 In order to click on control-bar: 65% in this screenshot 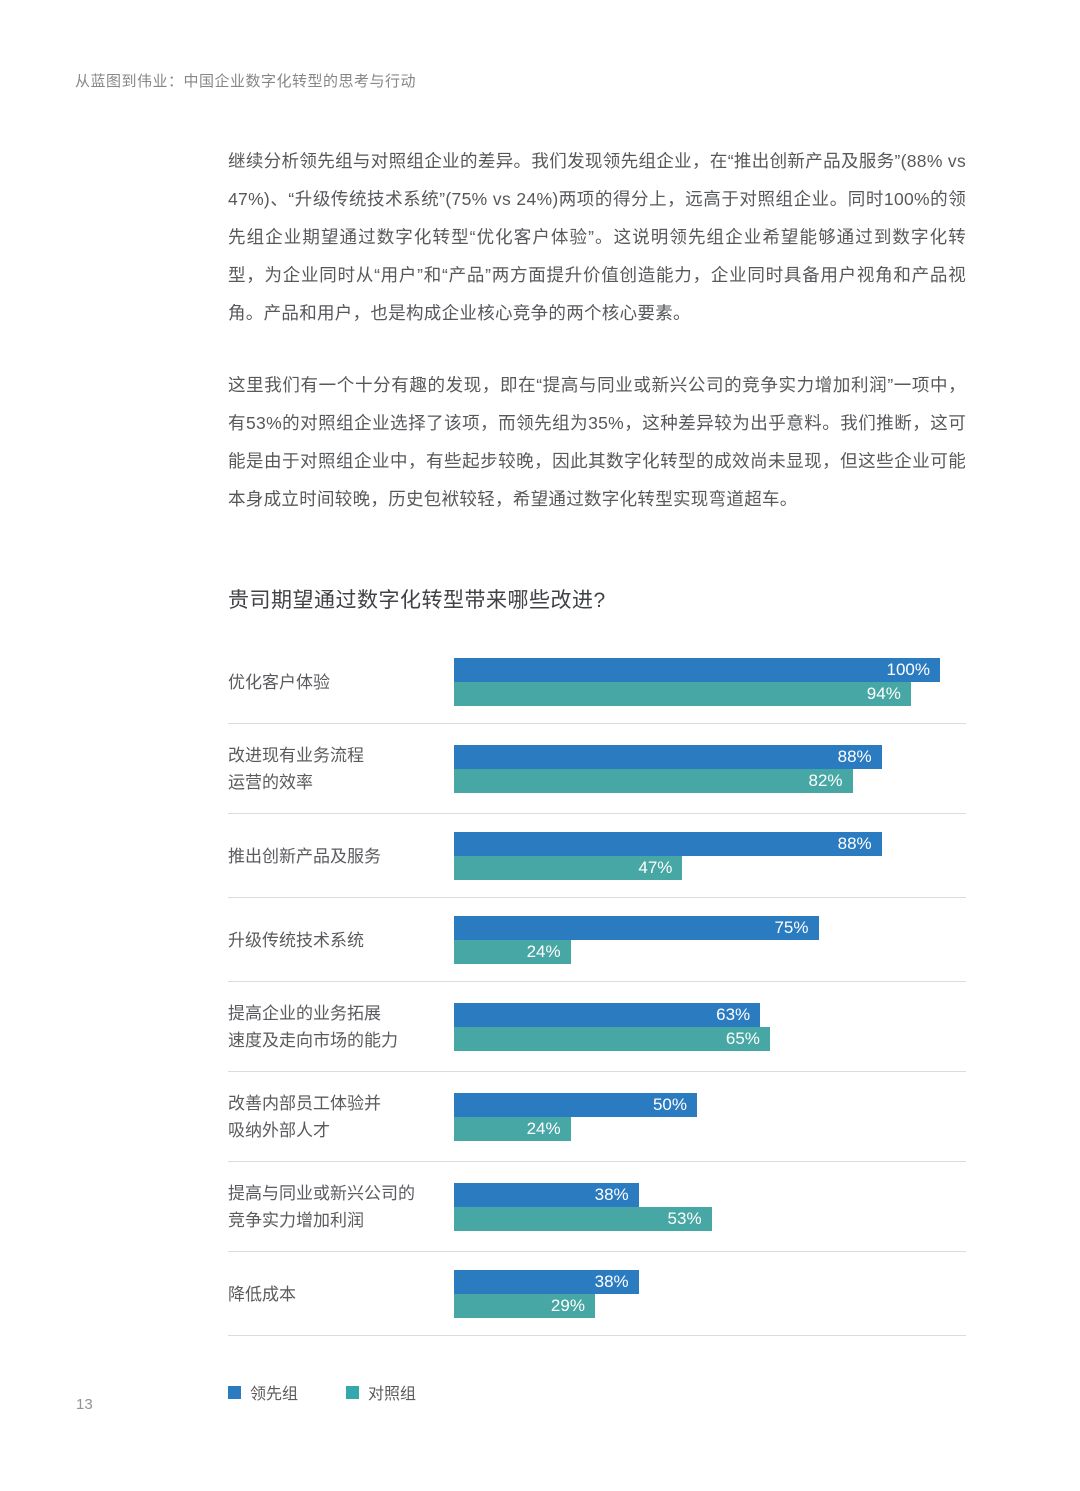, I will do `click(612, 1039)`.